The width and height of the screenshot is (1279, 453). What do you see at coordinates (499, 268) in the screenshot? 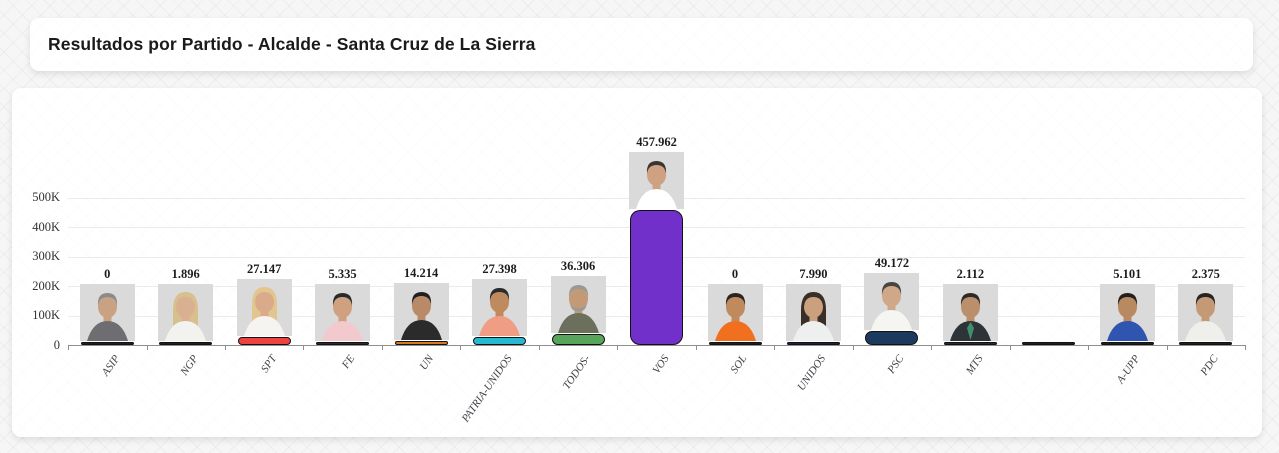
I see `value-label: 27.398` at bounding box center [499, 268].